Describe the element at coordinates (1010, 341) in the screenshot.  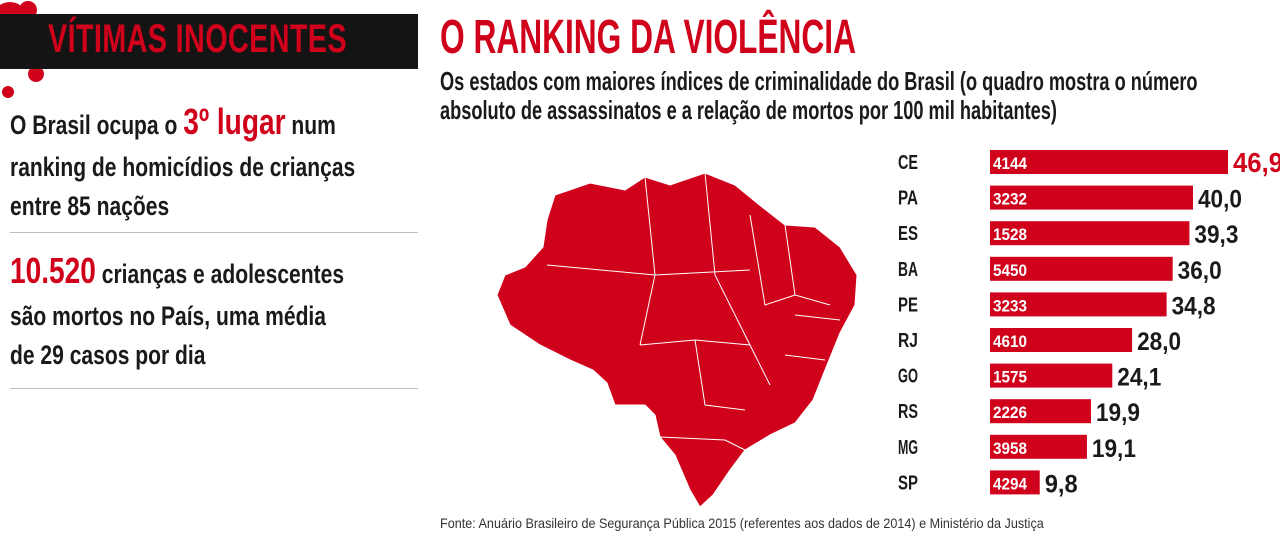
I see `absolute-murders-label: 4610` at that location.